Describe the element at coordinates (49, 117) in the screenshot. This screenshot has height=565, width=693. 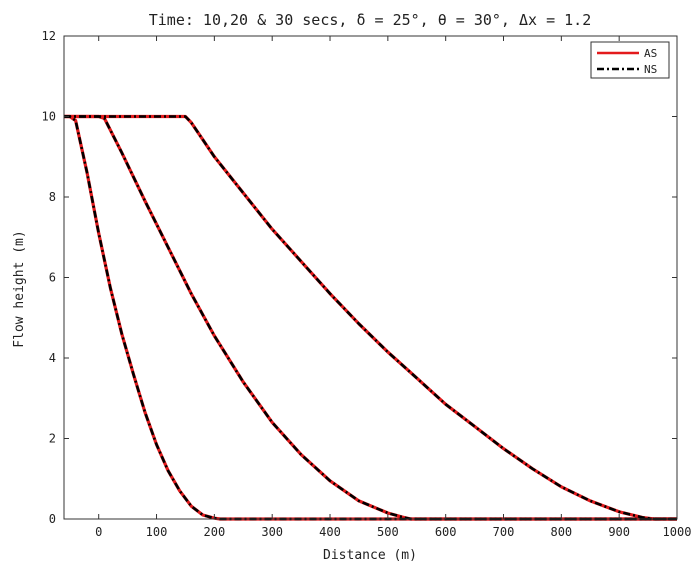
I see `y-tick-label: 10` at that location.